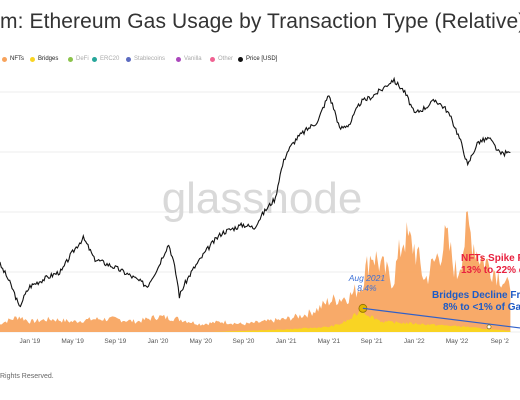 This screenshot has width=520, height=400. I want to click on annotation-nft-line2: 13% to 22% of, so click(490, 270).